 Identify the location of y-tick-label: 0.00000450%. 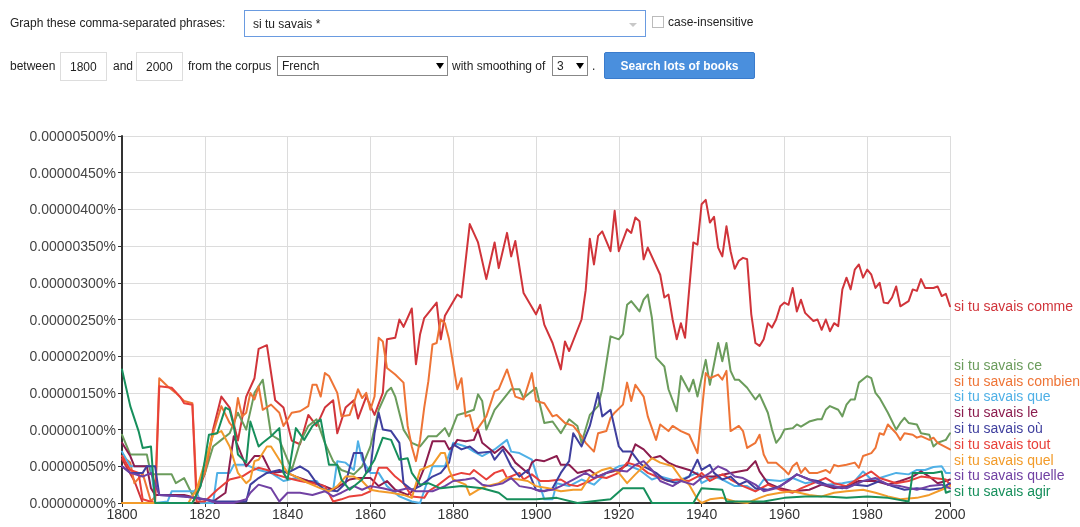
(72, 172).